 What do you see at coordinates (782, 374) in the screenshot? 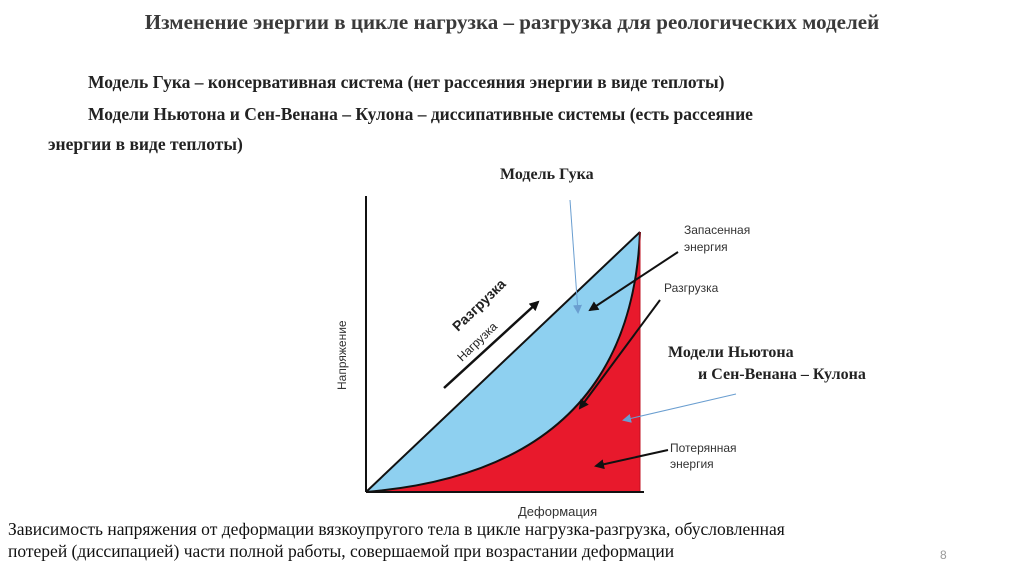
I see `newton-model-label-line2: и Сен-Венана – Кулона` at bounding box center [782, 374].